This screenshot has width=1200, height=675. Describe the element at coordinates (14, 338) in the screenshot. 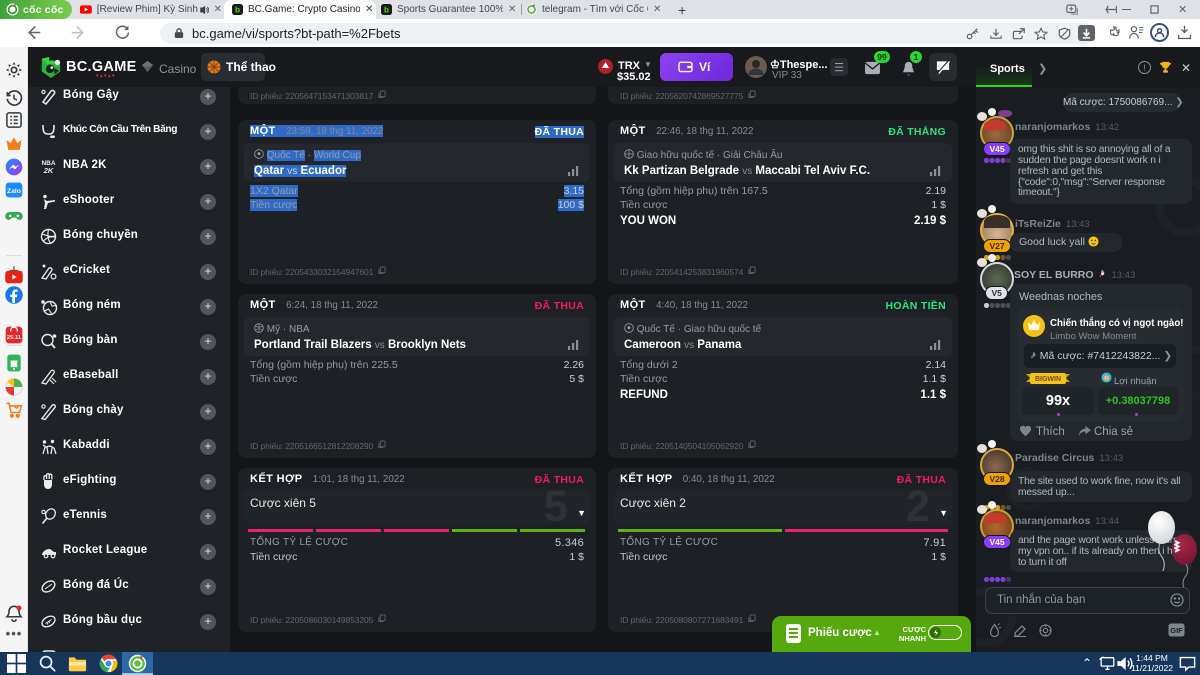

I see `svg-text: 25.11` at that location.